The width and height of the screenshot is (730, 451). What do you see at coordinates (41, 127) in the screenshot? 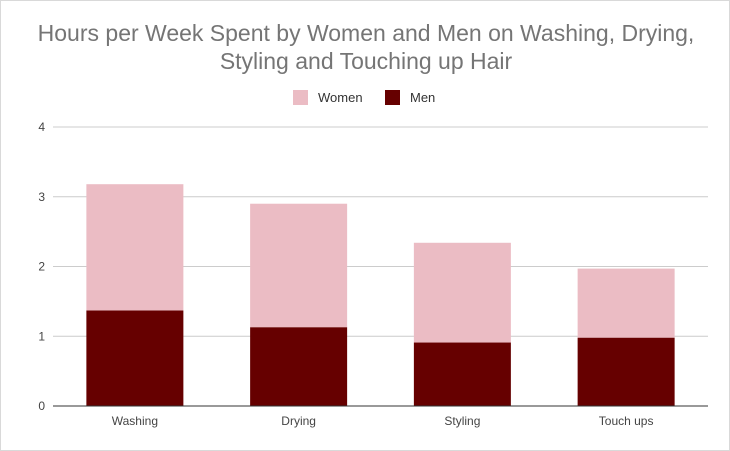
I see `y-tick-label: 4` at bounding box center [41, 127].